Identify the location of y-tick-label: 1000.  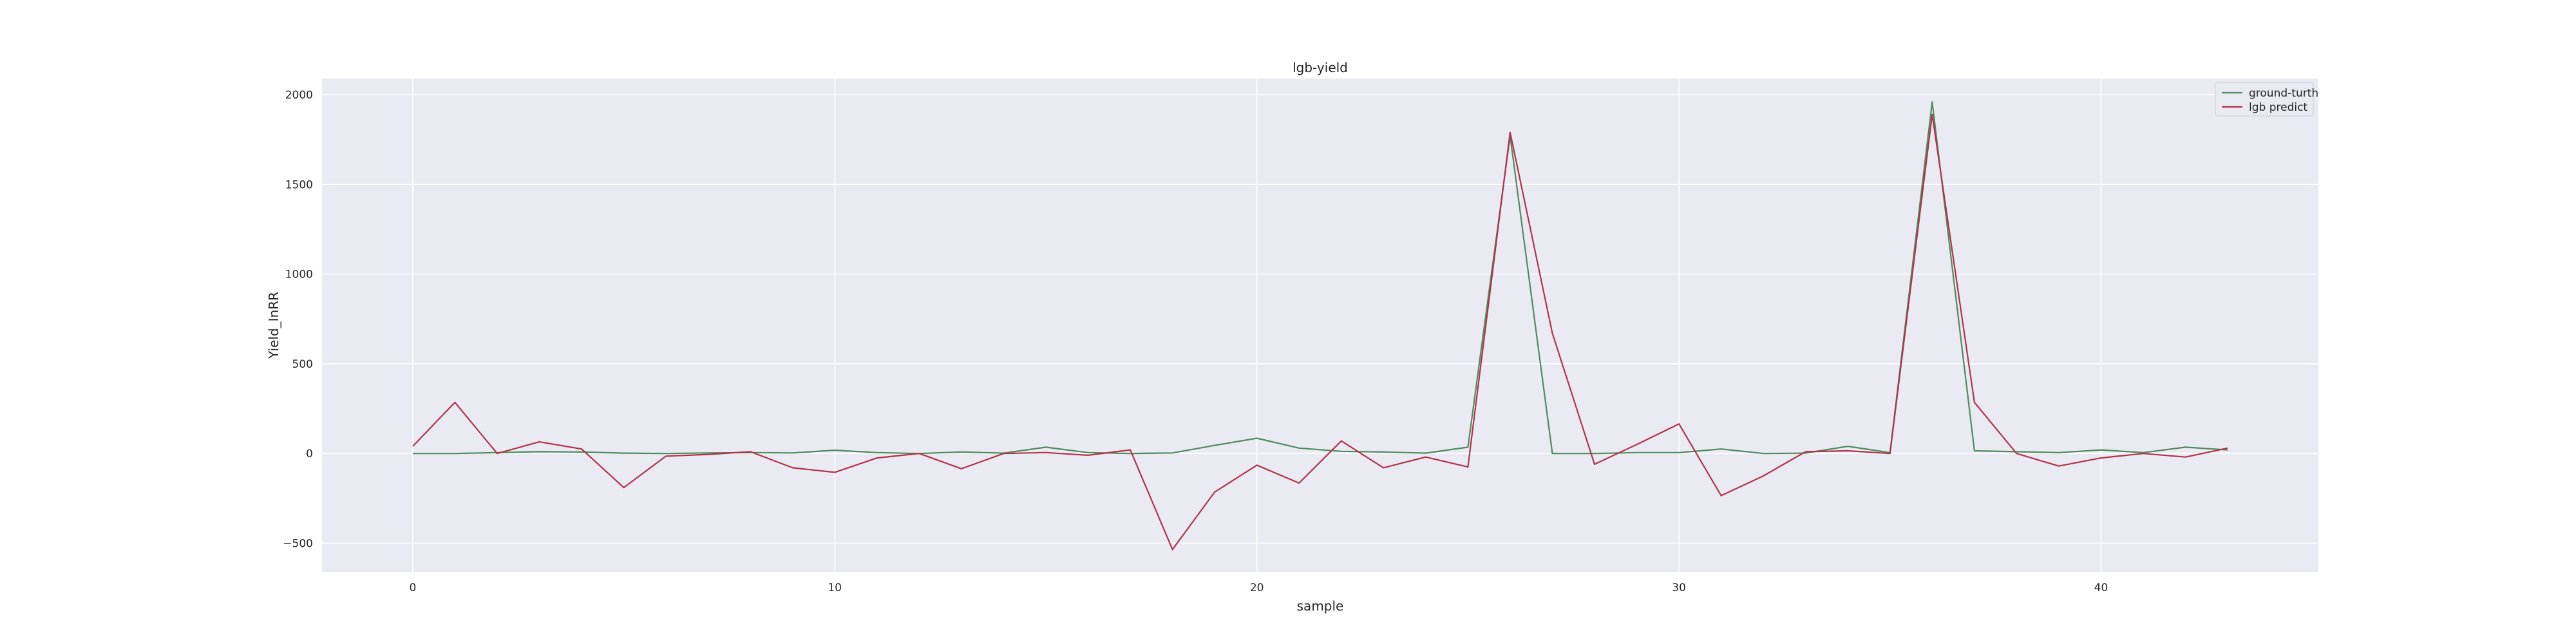
(299, 275).